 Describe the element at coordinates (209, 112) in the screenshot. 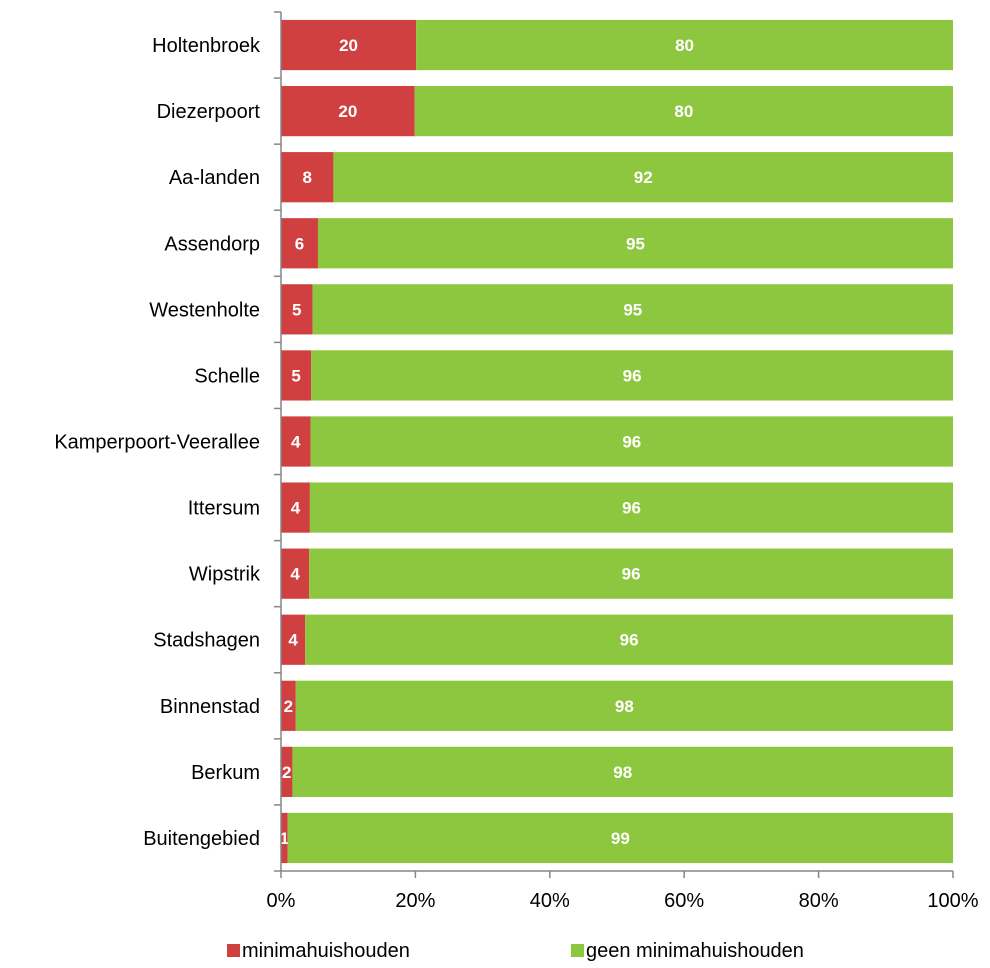

I see `category-label-diezerpoort: Diezerpoort` at that location.